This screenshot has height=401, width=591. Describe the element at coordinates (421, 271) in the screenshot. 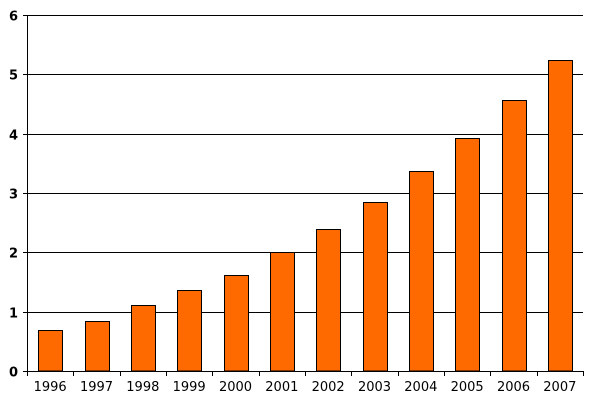

I see `bar-2004` at that location.